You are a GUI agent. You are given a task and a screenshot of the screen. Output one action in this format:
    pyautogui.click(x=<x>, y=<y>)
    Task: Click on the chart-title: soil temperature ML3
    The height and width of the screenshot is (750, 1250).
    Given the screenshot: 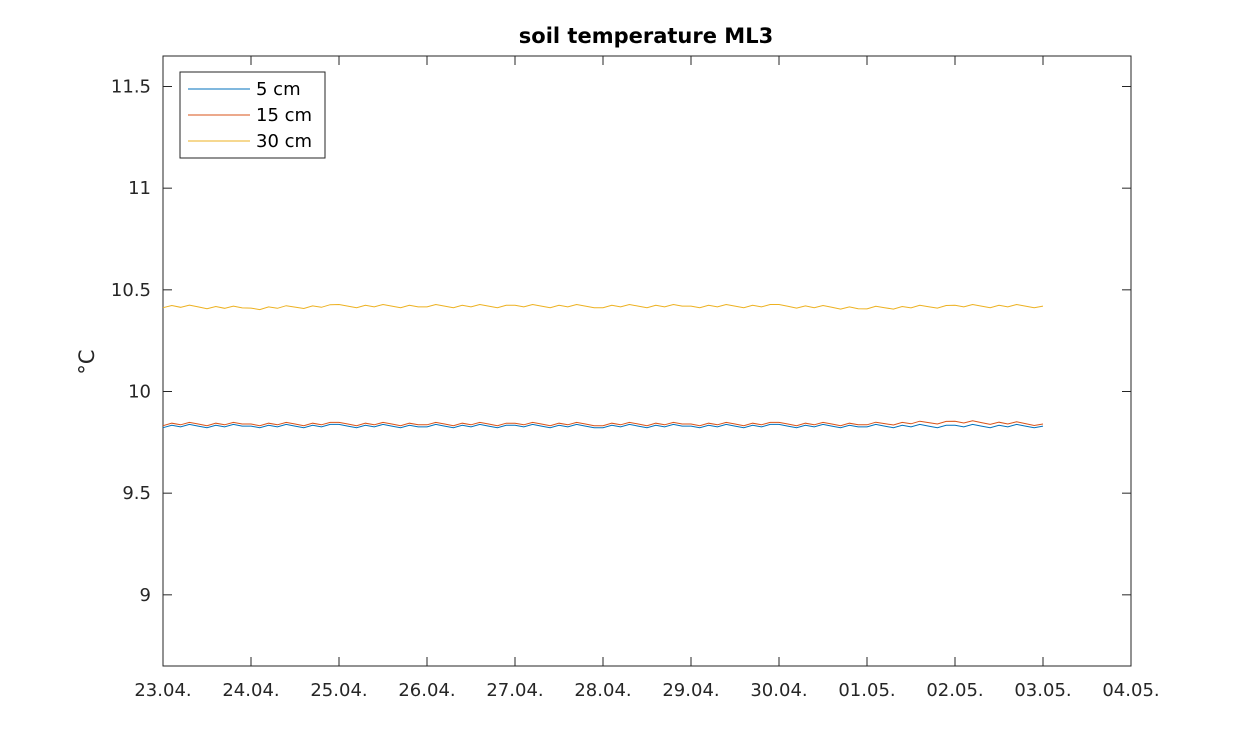 What is the action you would take?
    pyautogui.click(x=646, y=36)
    